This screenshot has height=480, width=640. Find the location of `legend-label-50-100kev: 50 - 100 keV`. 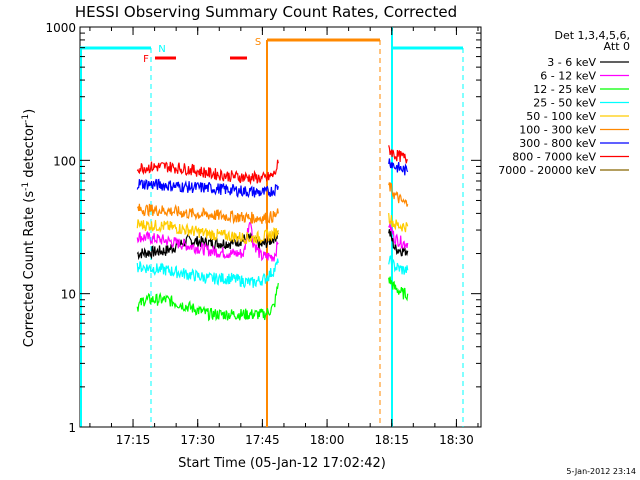

legend-label-50-100kev: 50 - 100 keV is located at coordinates (561, 116).